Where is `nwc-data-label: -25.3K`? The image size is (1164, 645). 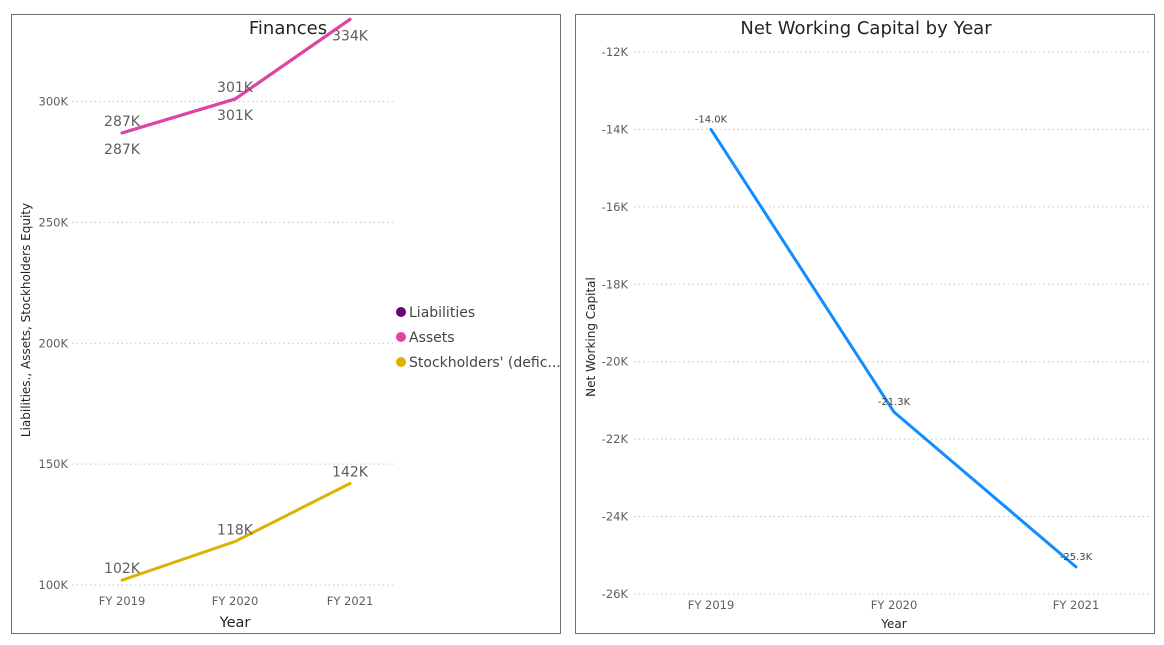 nwc-data-label: -25.3K is located at coordinates (1076, 557).